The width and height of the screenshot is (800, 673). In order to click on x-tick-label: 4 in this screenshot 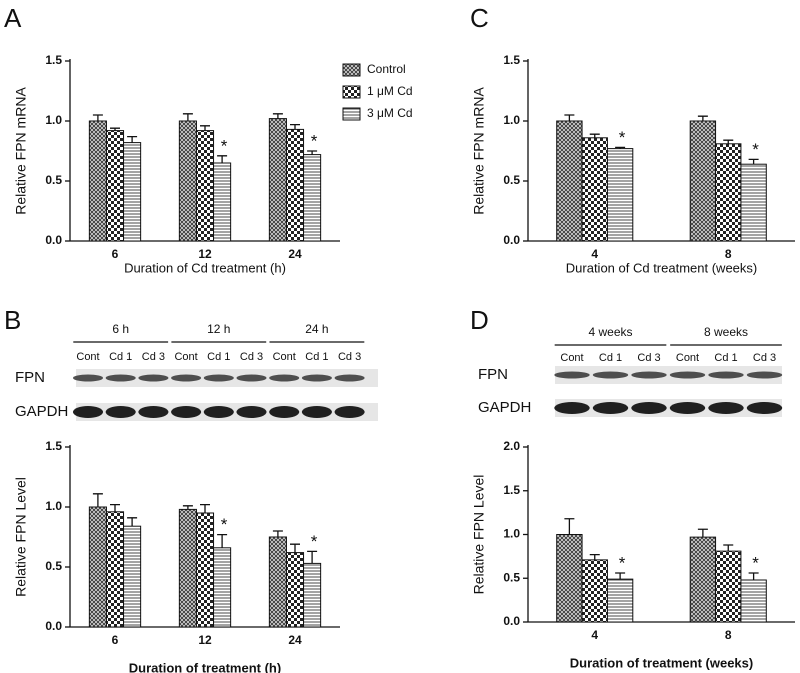, I will do `click(594, 254)`.